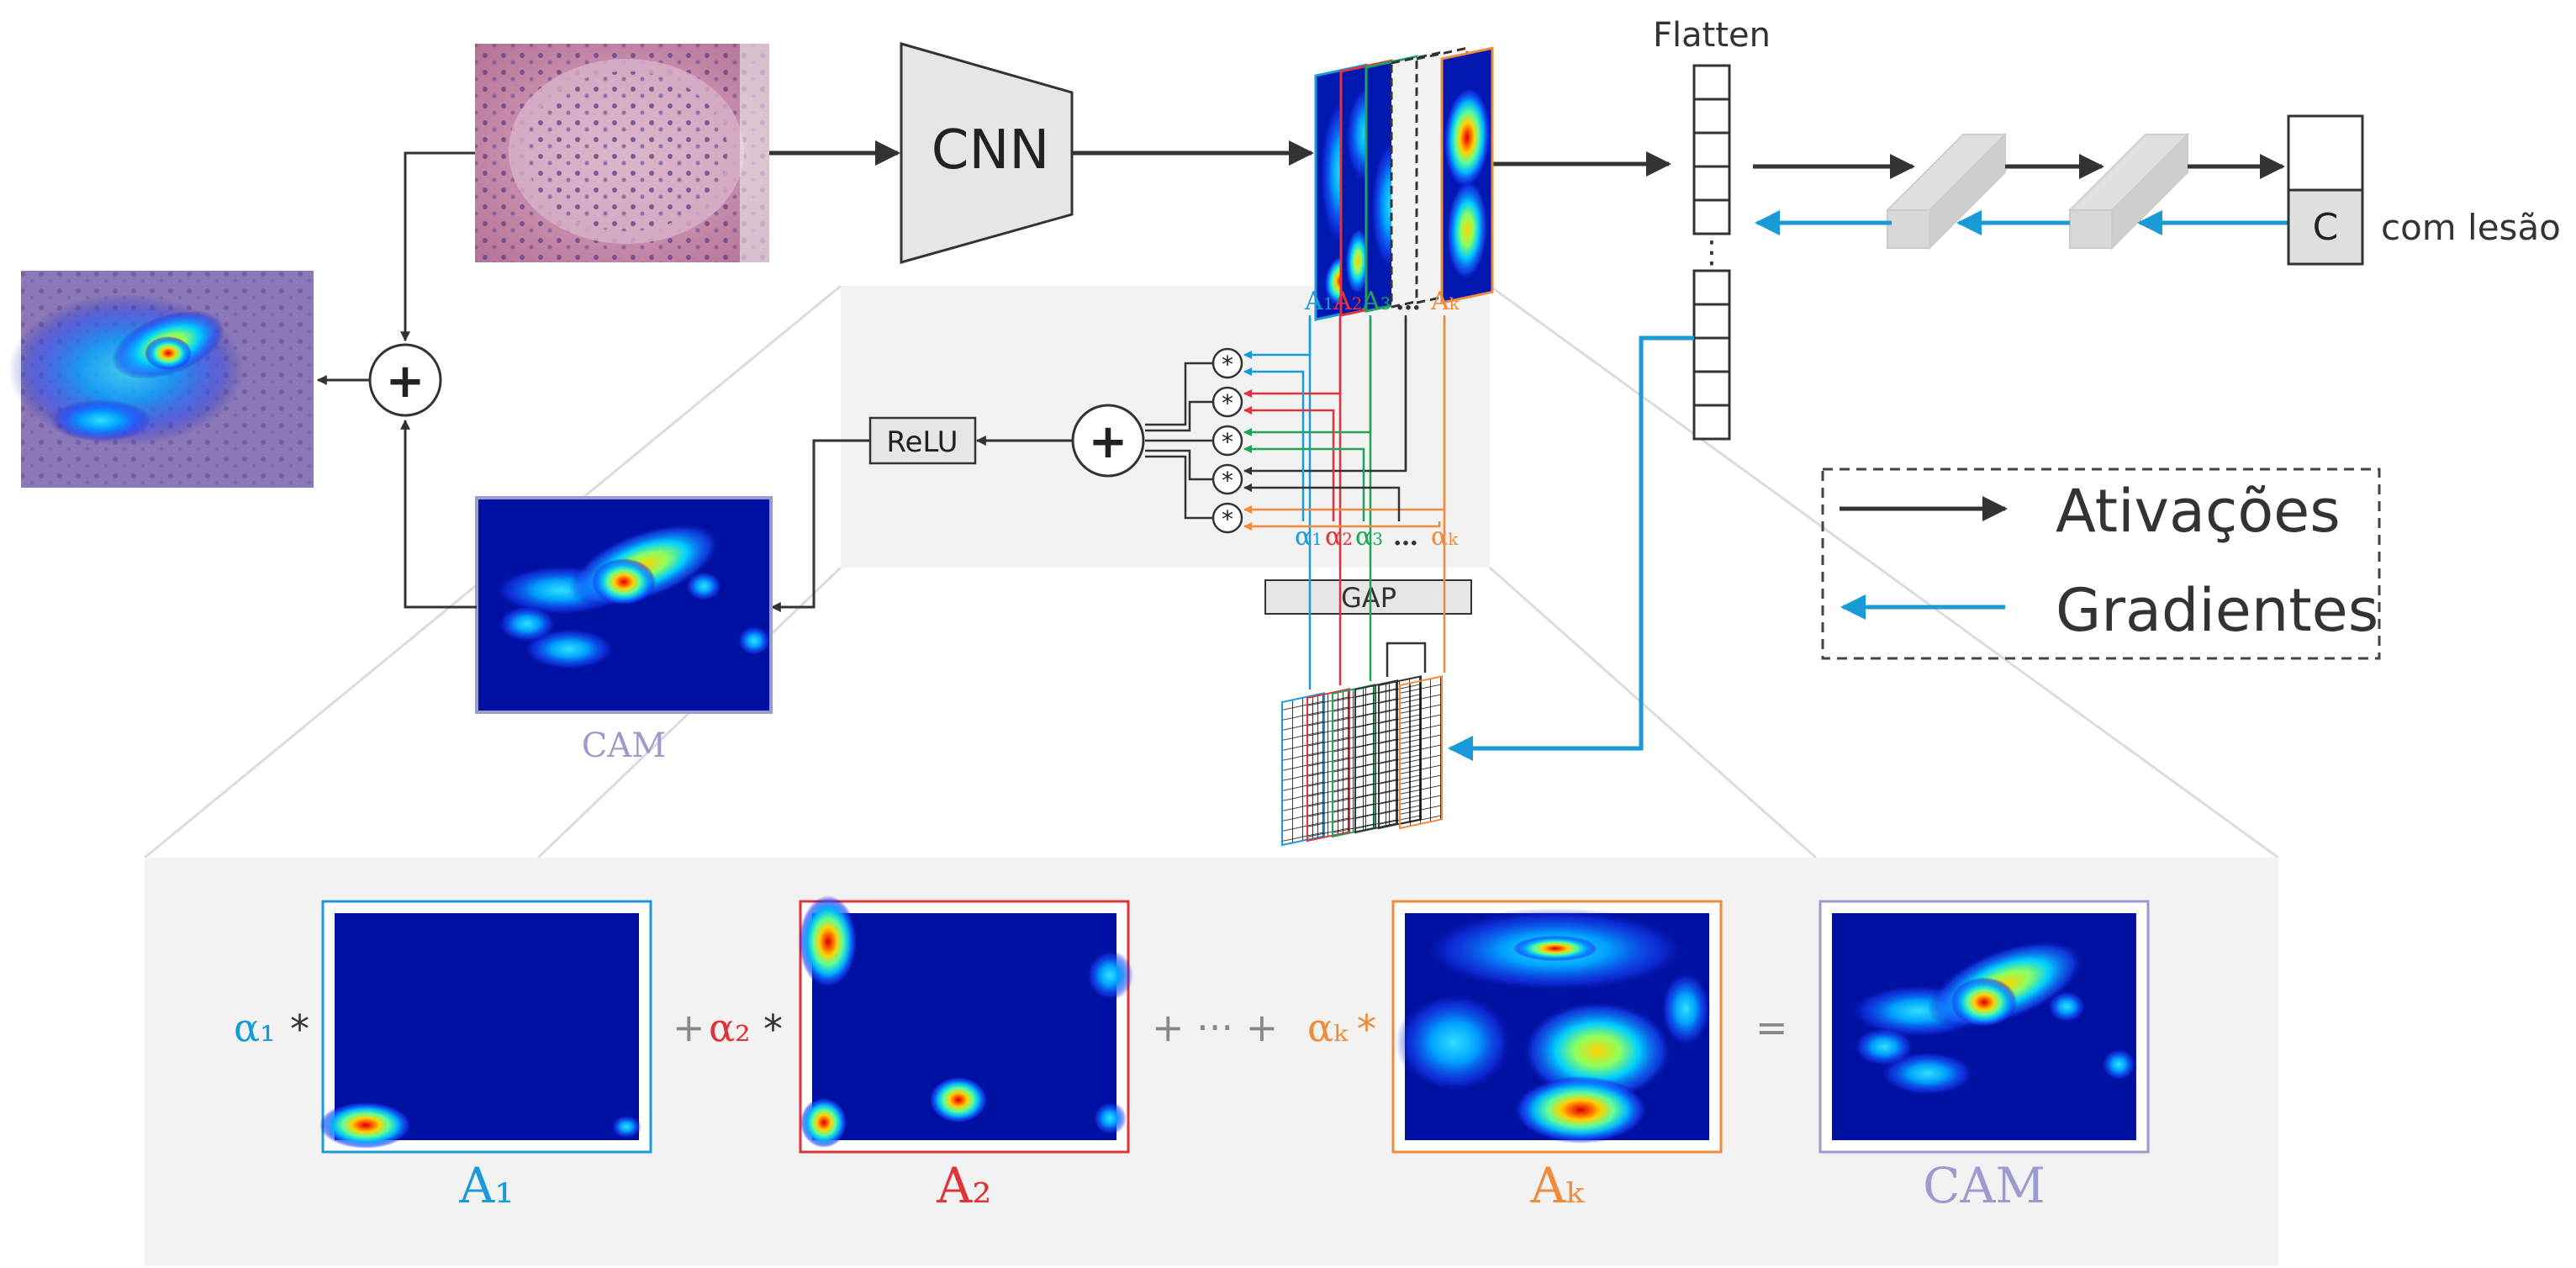  I want to click on arrow-relu-to-cam, so click(820, 525).